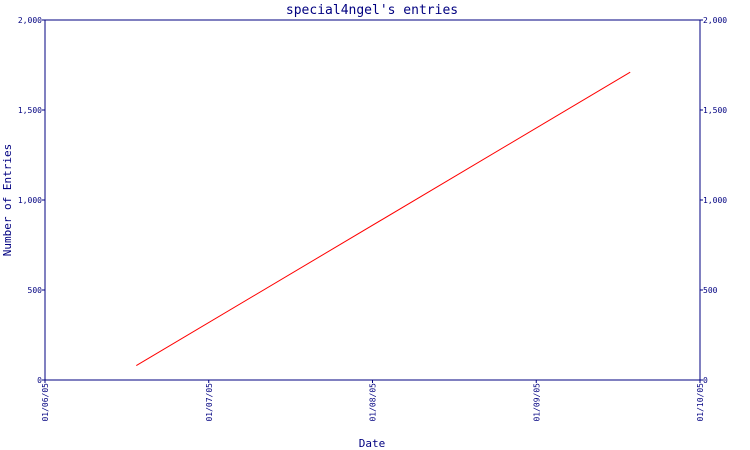  Describe the element at coordinates (715, 20) in the screenshot. I see `y-tick-label-right: 2,000` at that location.